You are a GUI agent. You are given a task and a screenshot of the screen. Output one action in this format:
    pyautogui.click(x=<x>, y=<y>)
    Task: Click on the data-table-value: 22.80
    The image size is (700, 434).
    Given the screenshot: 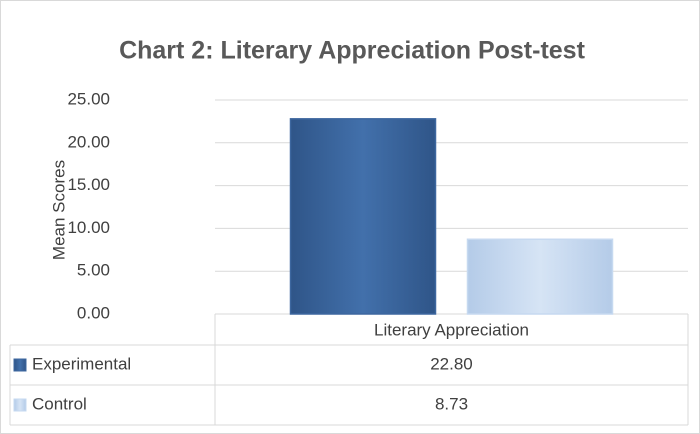 What is the action you would take?
    pyautogui.click(x=451, y=363)
    